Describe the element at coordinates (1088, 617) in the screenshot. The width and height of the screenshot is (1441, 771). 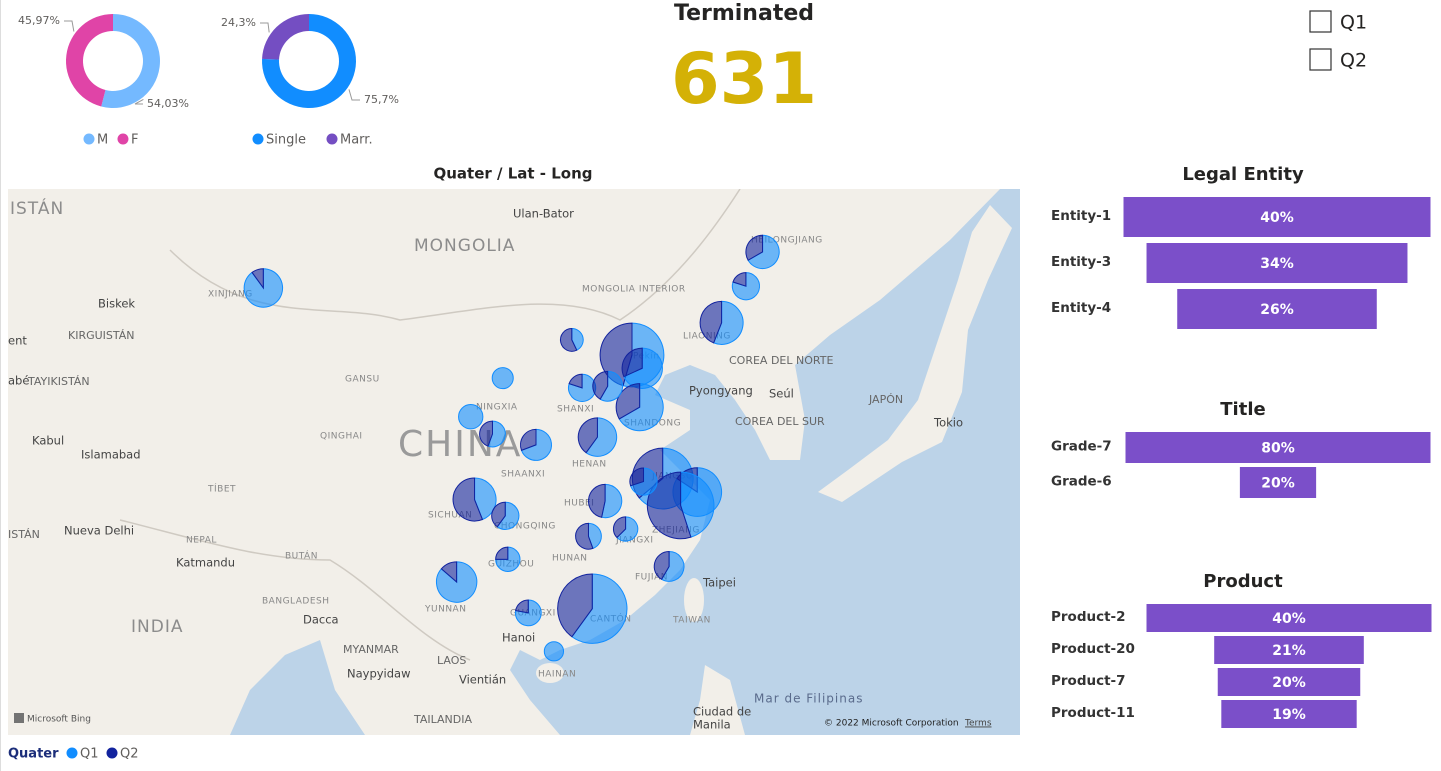
I see `category-label: Product-2` at that location.